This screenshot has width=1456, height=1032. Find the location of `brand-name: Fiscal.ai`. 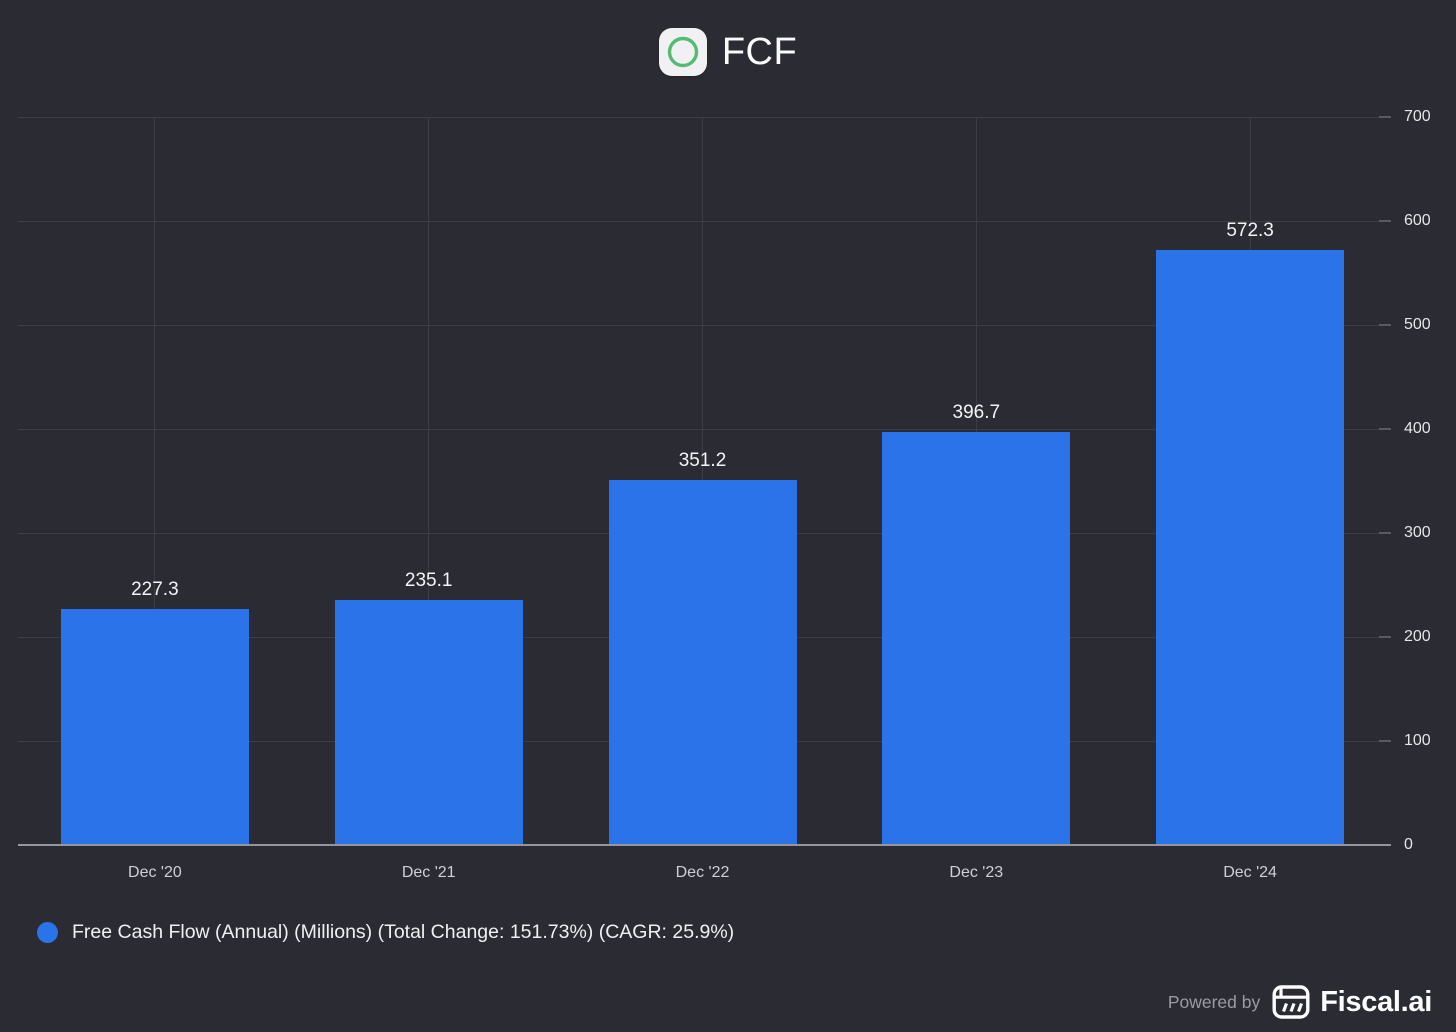

brand-name: Fiscal.ai is located at coordinates (1376, 1001).